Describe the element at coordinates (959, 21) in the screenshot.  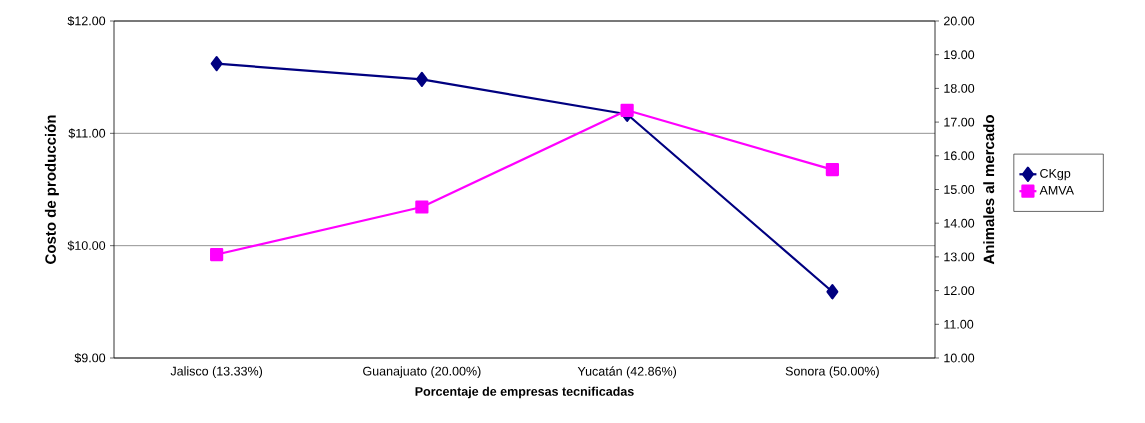
I see `y2-tick-label: 20.00` at that location.